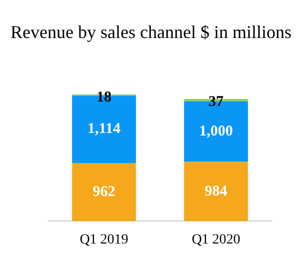 This screenshot has width=302, height=266. What do you see at coordinates (104, 129) in the screenshot?
I see `data-label: 1,114` at bounding box center [104, 129].